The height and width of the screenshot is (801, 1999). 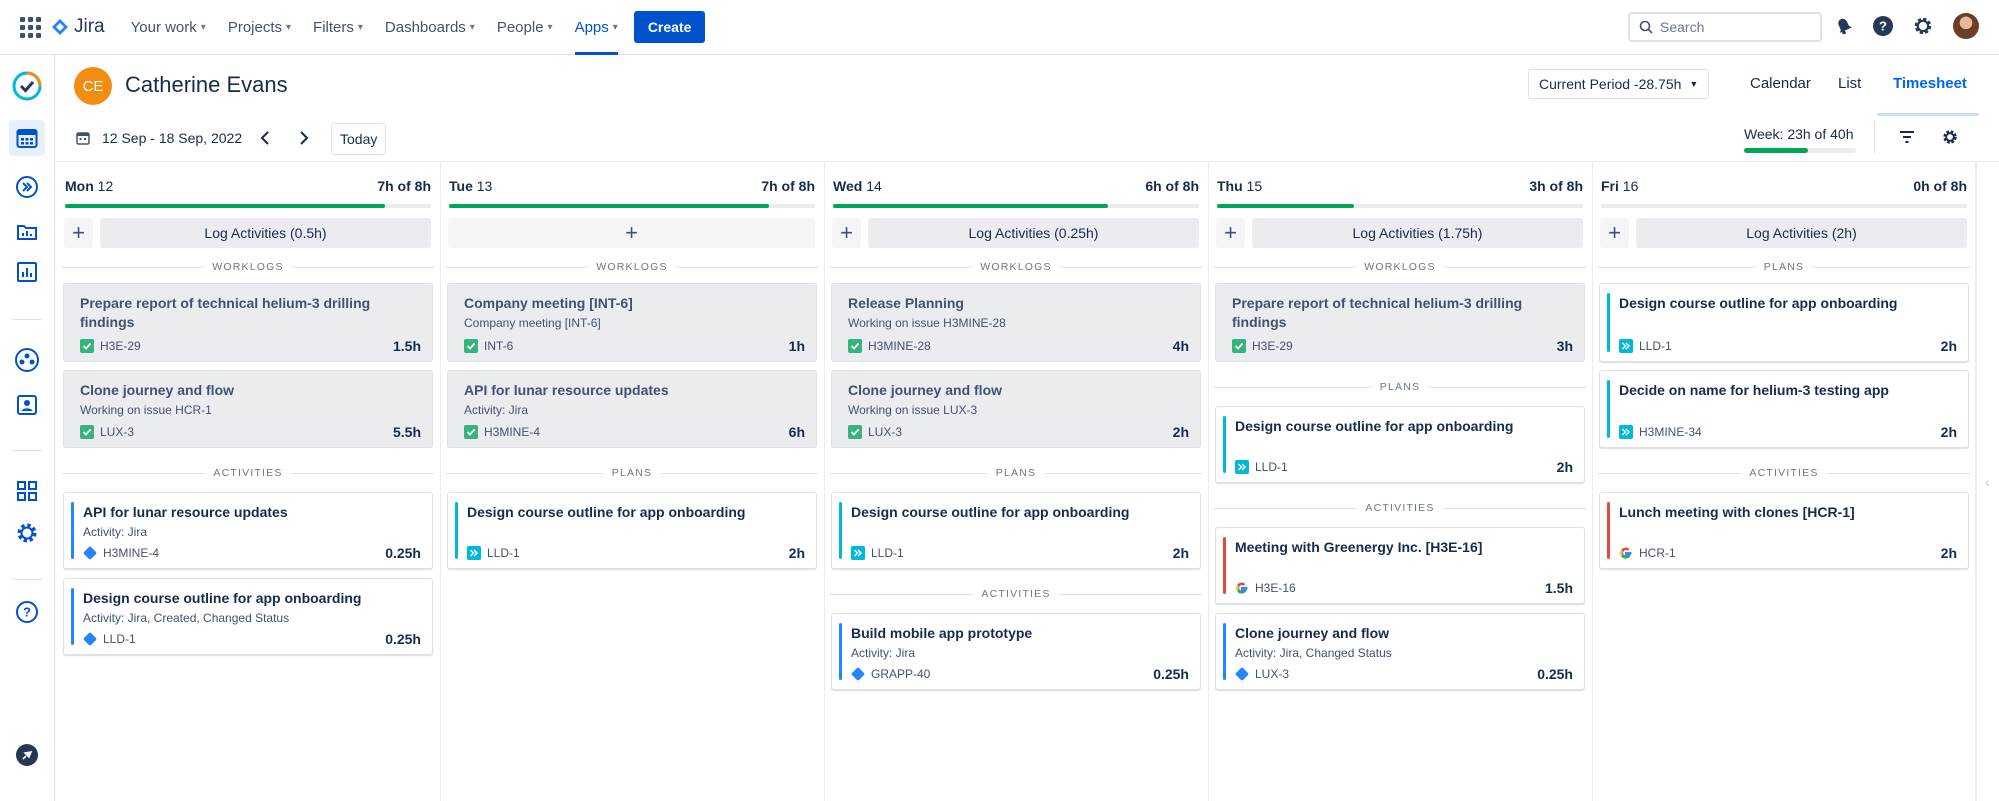 What do you see at coordinates (1940, 186) in the screenshot?
I see `day-total: 0h of 8h` at bounding box center [1940, 186].